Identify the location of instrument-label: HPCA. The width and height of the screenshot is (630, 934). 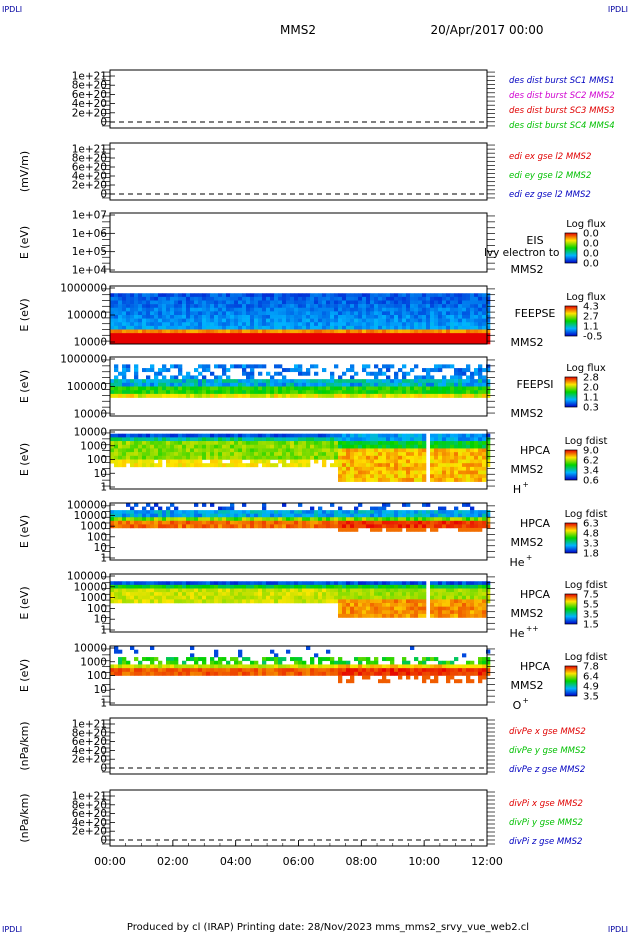
(535, 523).